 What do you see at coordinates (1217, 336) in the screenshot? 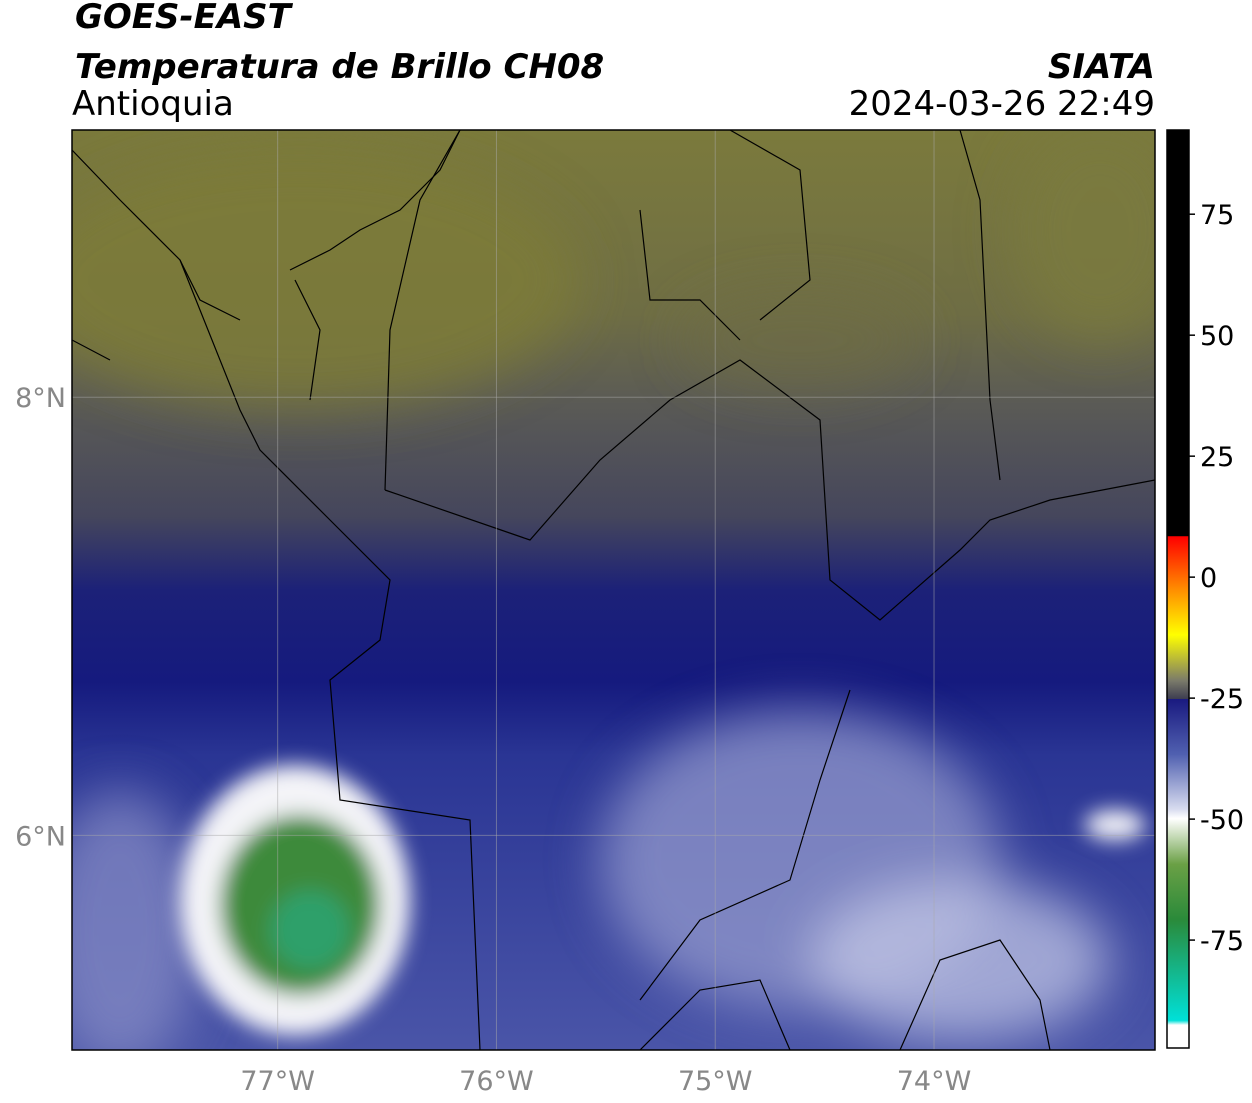
I see `colorbar-tick-label: 50` at bounding box center [1217, 336].